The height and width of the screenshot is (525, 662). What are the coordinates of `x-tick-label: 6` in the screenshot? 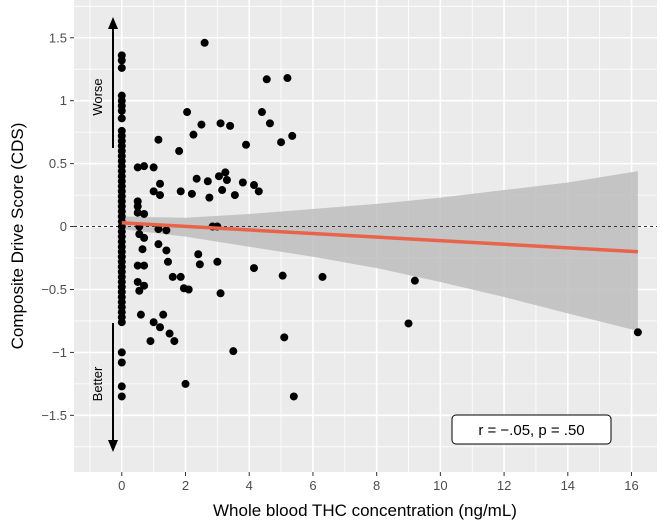 It's located at (312, 485).